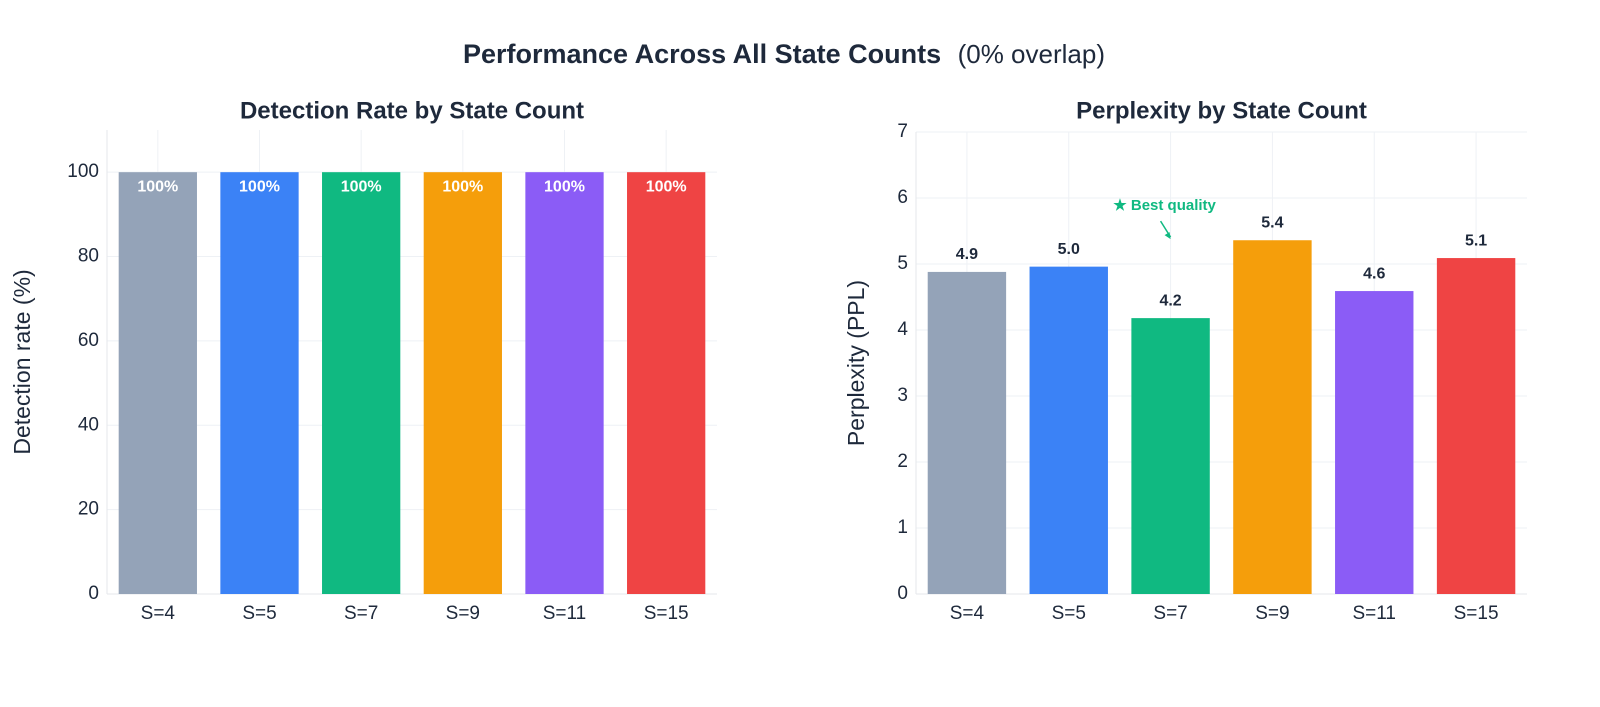  I want to click on y-tick-label: 4, so click(902, 329).